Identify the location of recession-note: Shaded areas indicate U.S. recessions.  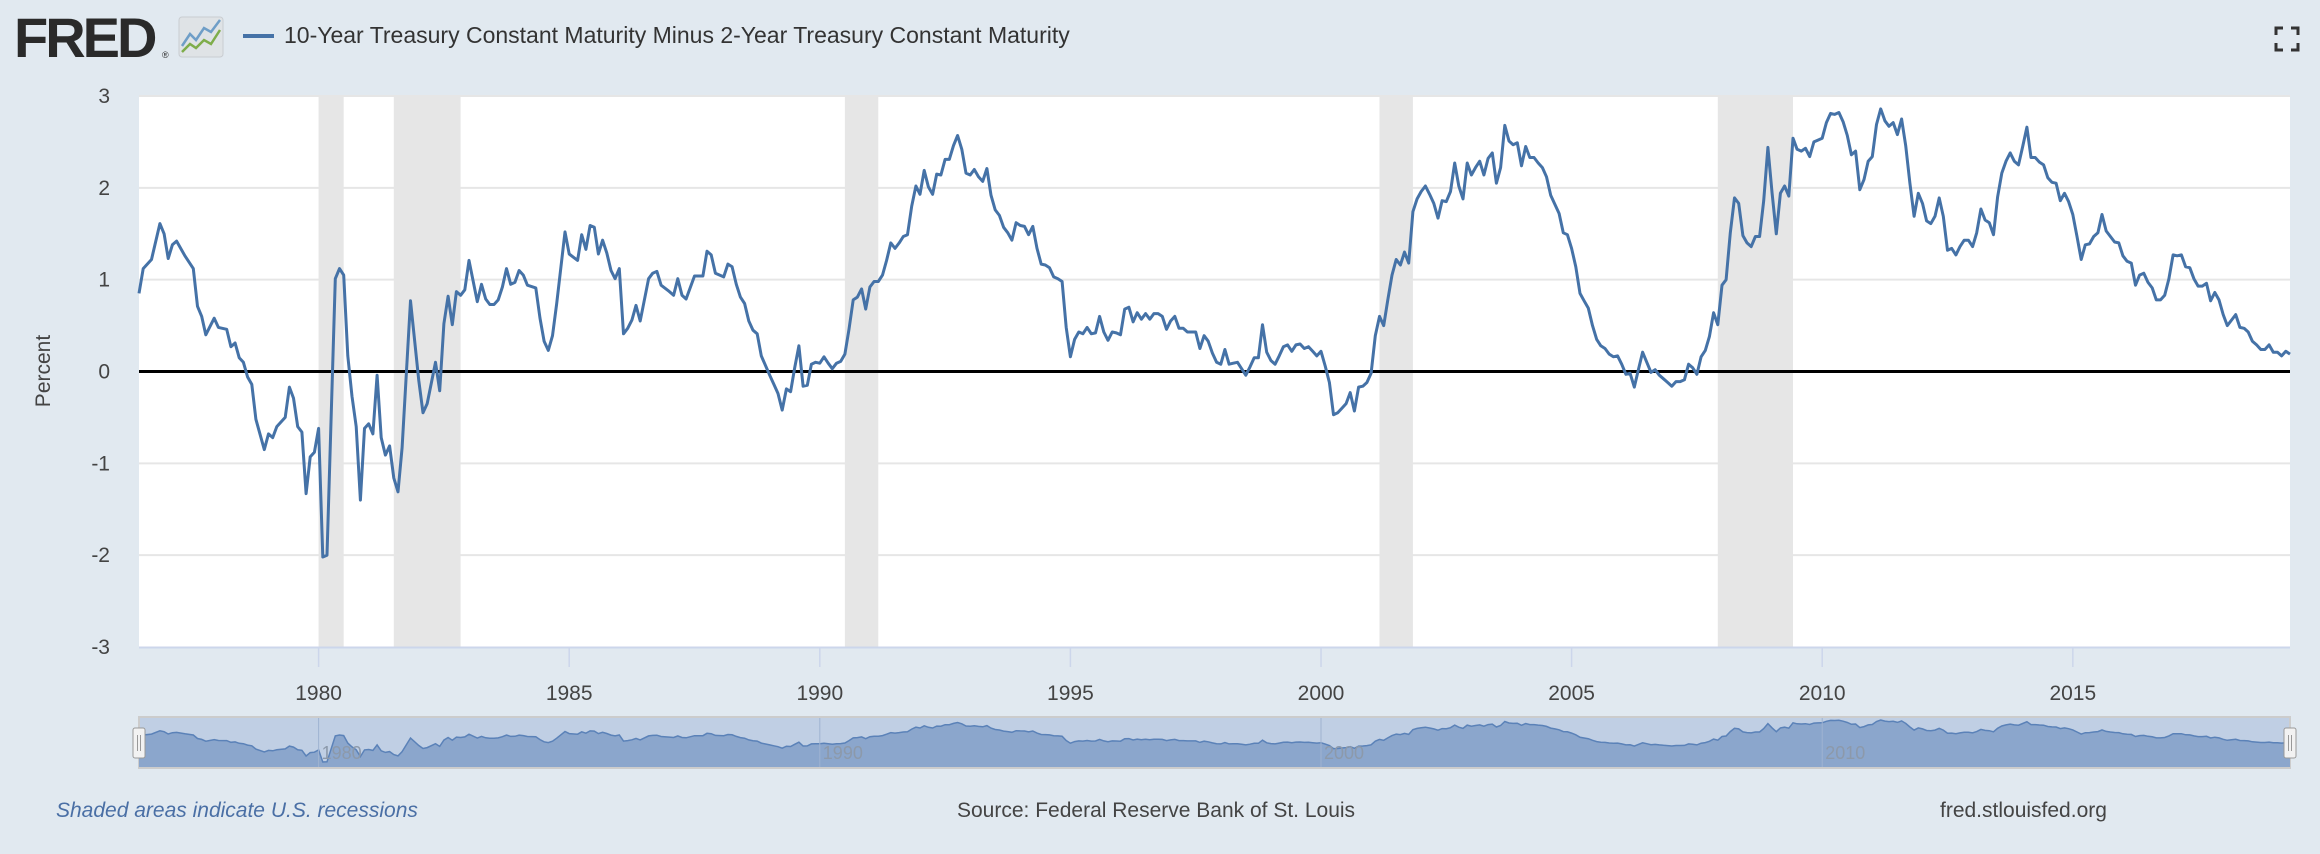
(237, 810).